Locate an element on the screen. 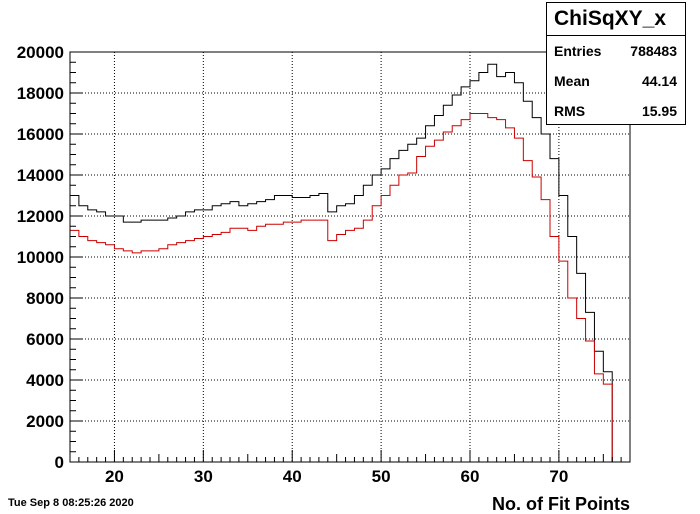 The width and height of the screenshot is (700, 514). y-tick-label: 2000 is located at coordinates (45, 421).